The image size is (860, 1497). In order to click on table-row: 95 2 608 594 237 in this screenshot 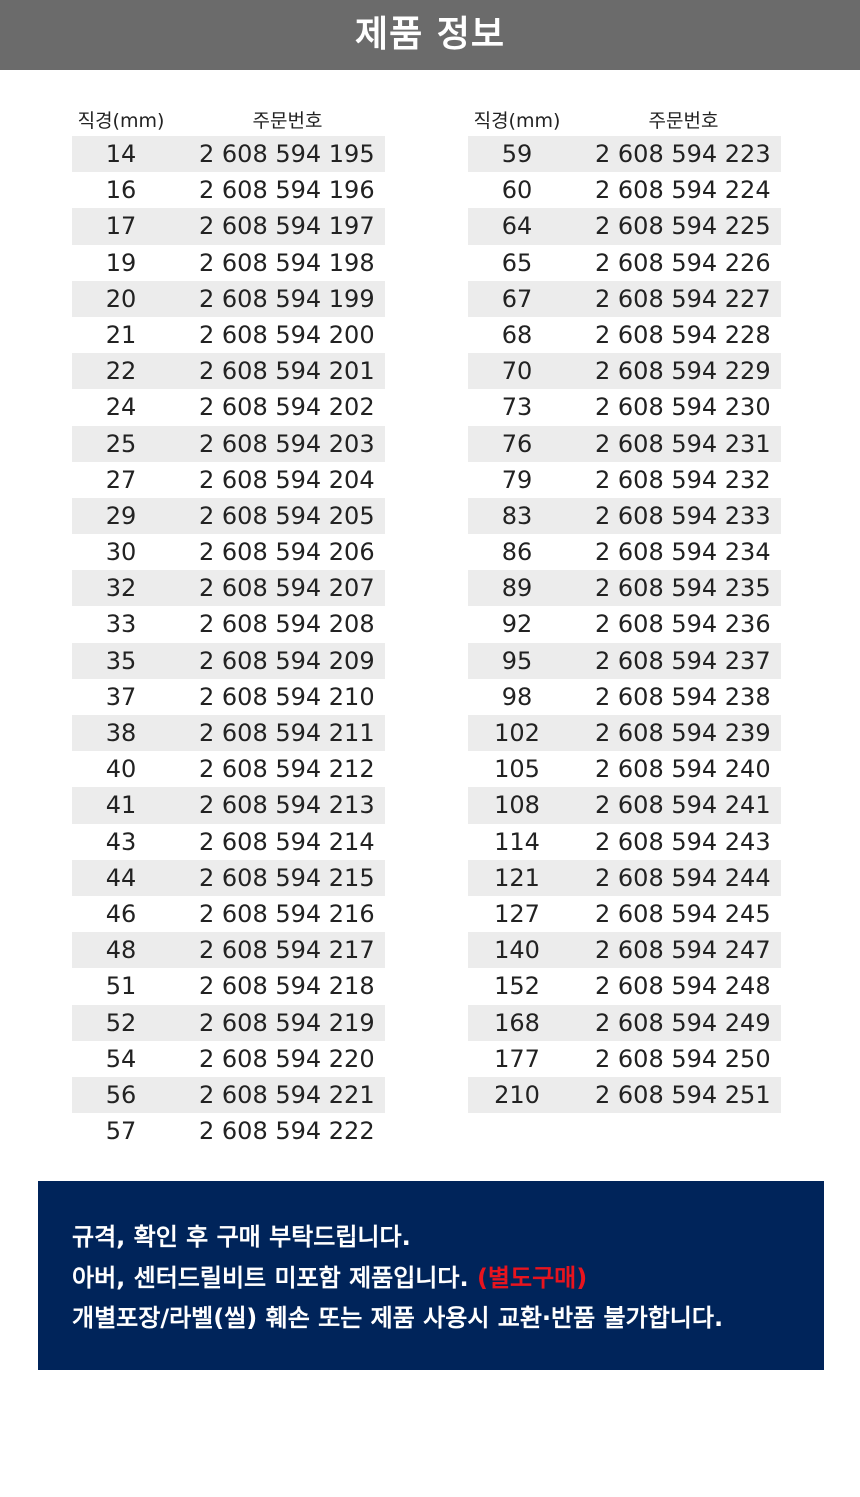, I will do `click(624, 660)`.